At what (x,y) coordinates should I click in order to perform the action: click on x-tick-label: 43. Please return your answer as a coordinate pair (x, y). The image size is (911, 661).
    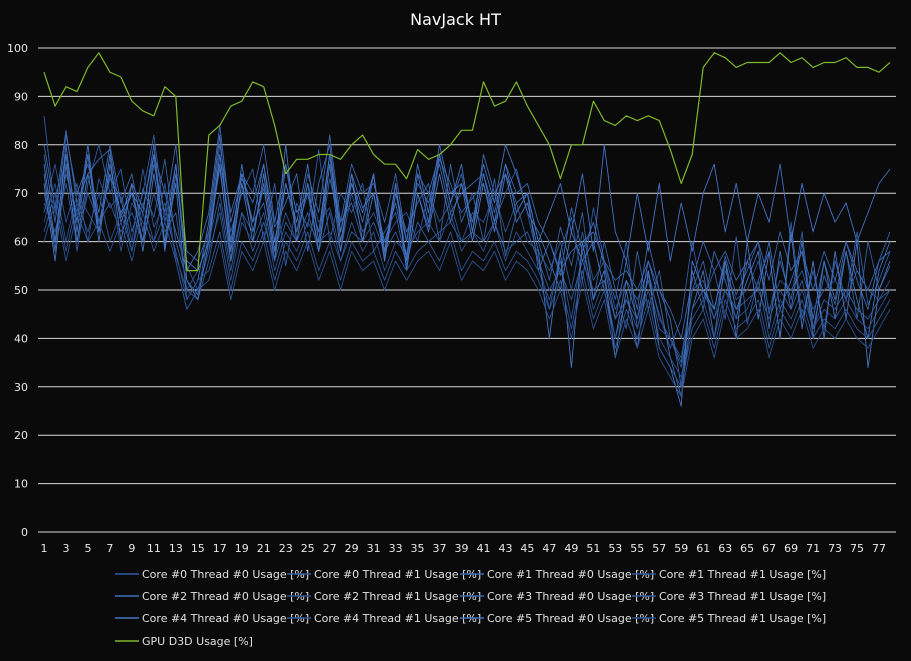
    Looking at the image, I should click on (505, 548).